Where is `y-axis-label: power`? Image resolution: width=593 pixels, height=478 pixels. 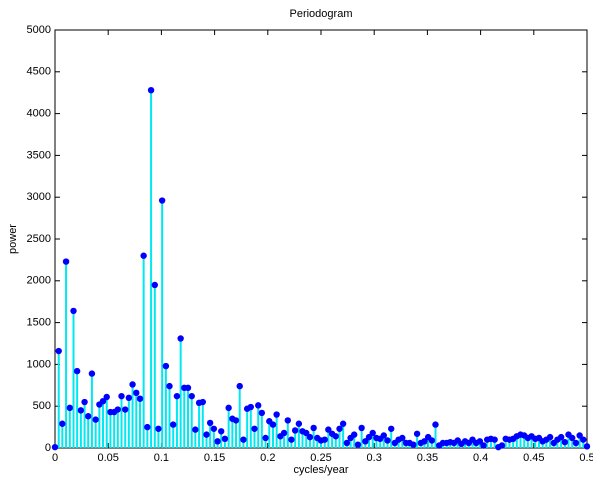
y-axis-label: power is located at coordinates (13, 239).